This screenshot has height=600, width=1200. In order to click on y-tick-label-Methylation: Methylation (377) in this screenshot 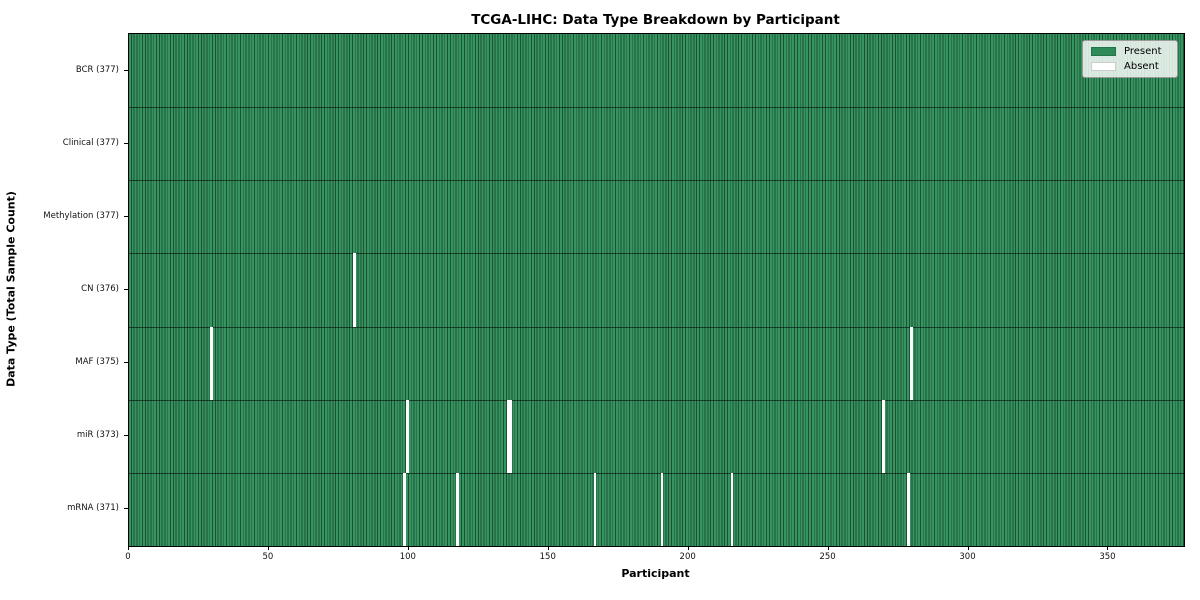, I will do `click(81, 215)`.